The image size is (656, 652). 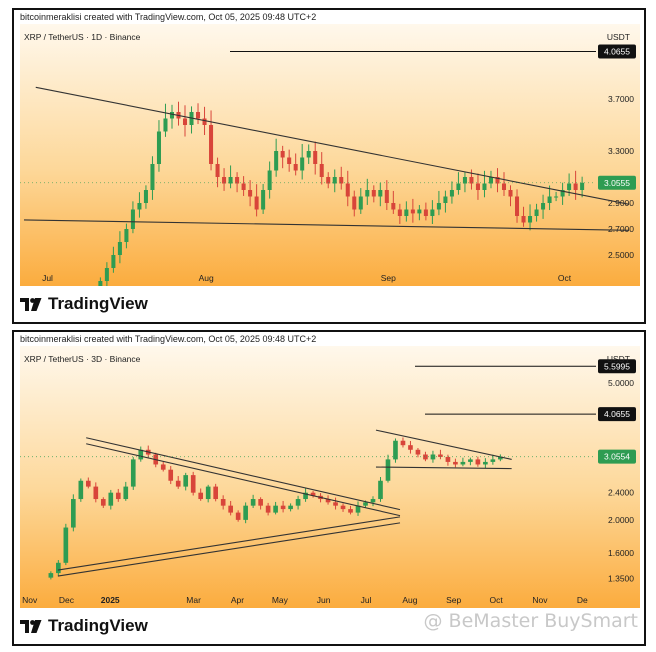 What do you see at coordinates (31, 304) in the screenshot?
I see `tradingview-icon` at bounding box center [31, 304].